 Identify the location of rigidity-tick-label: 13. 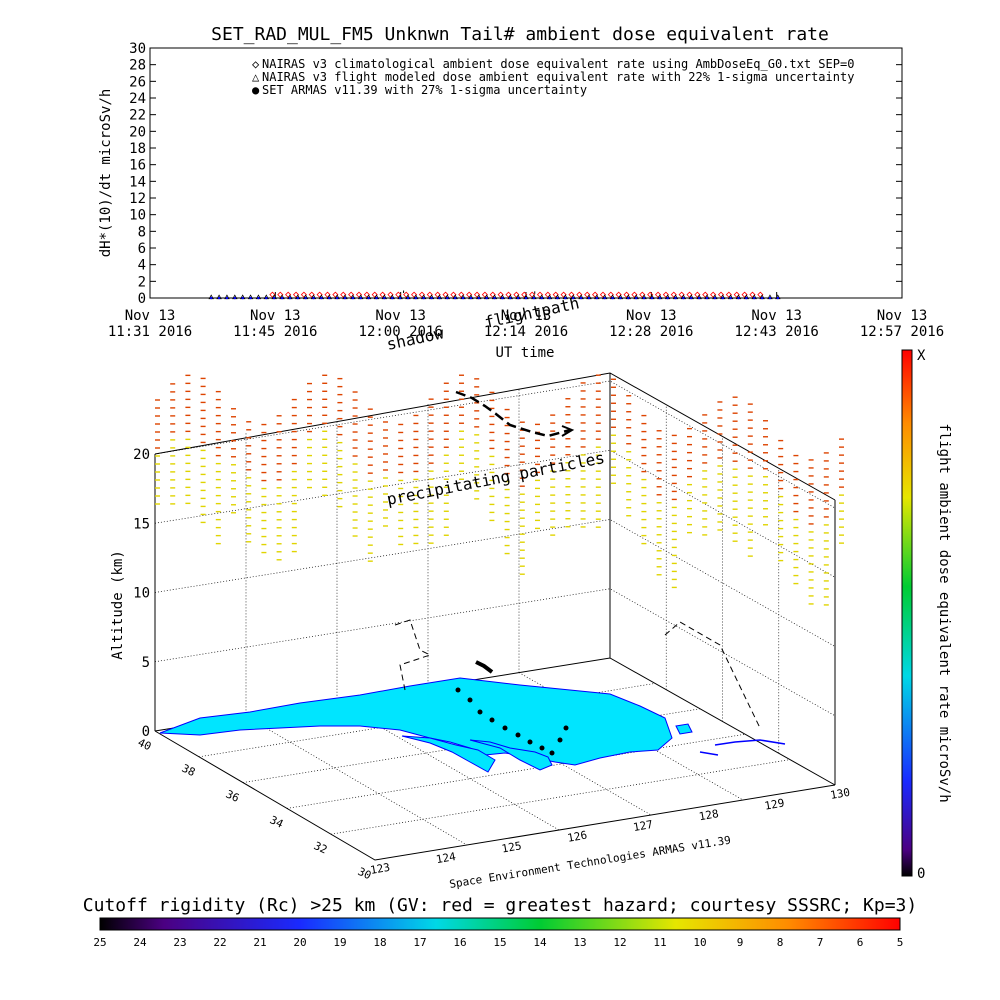
(579, 942).